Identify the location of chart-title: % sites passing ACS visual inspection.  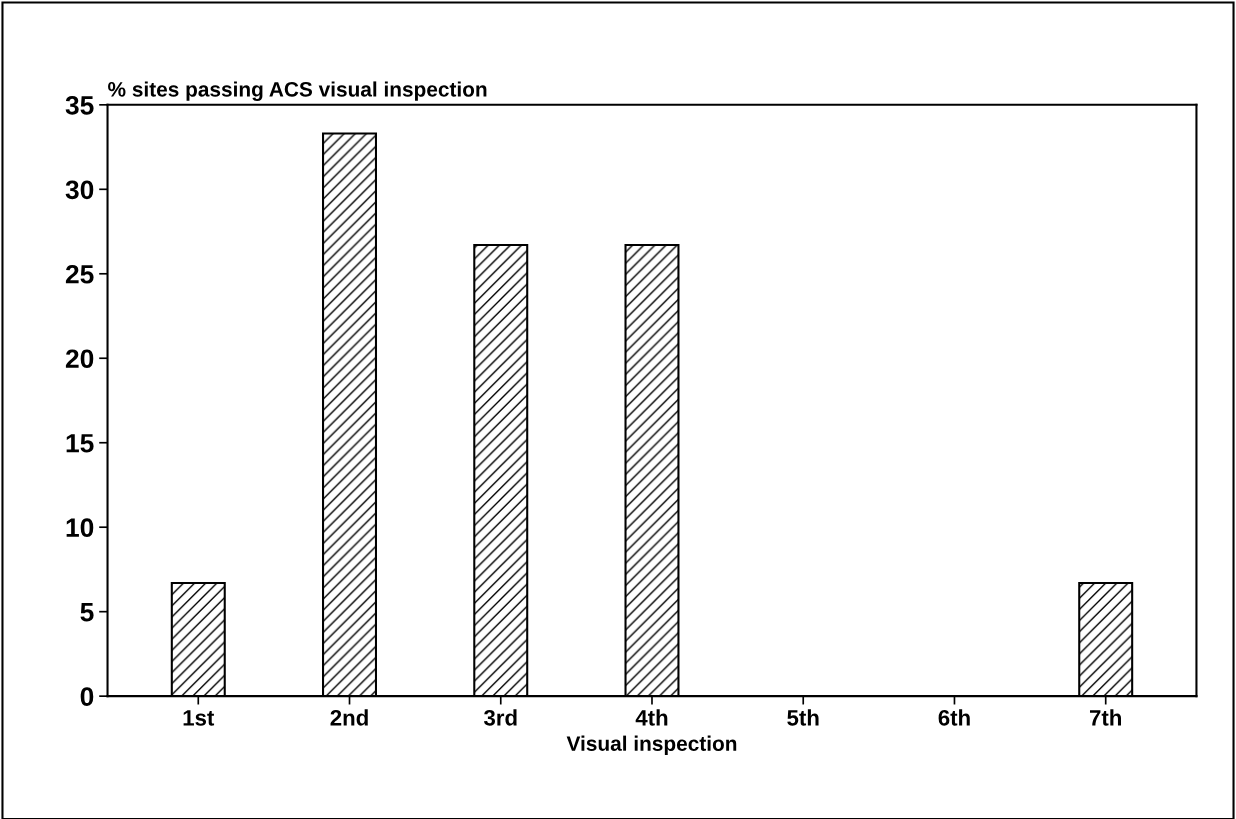
(297, 91).